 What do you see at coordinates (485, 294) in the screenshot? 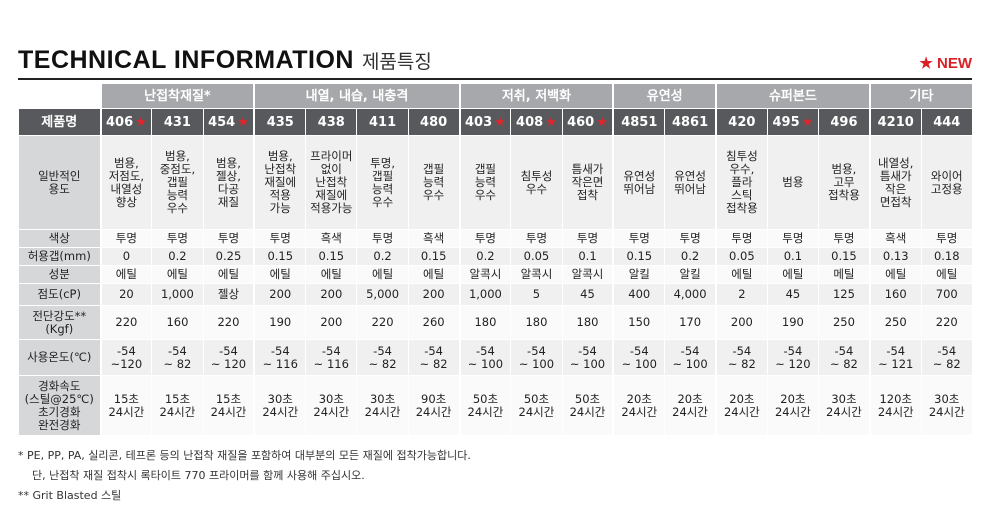
I see `spec-value: 1,000` at bounding box center [485, 294].